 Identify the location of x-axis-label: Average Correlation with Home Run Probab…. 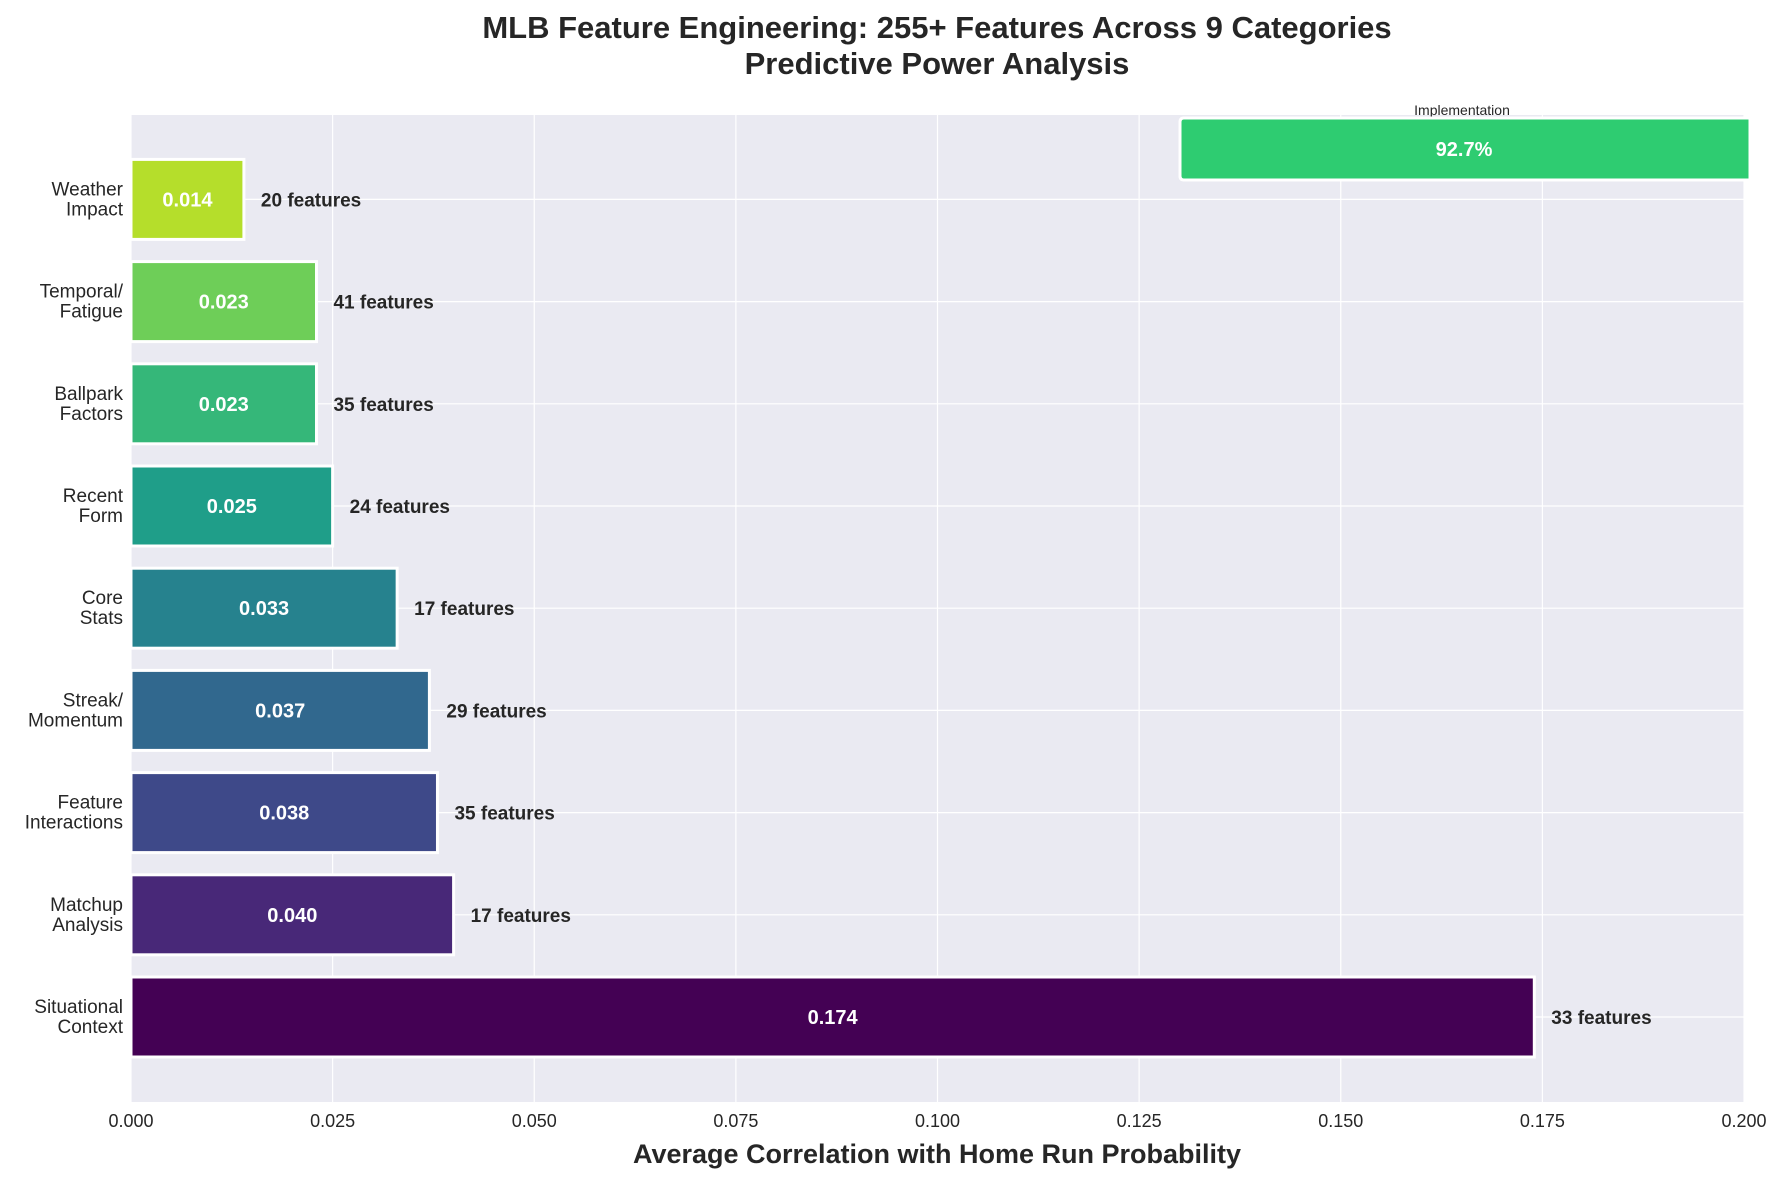
(937, 1154).